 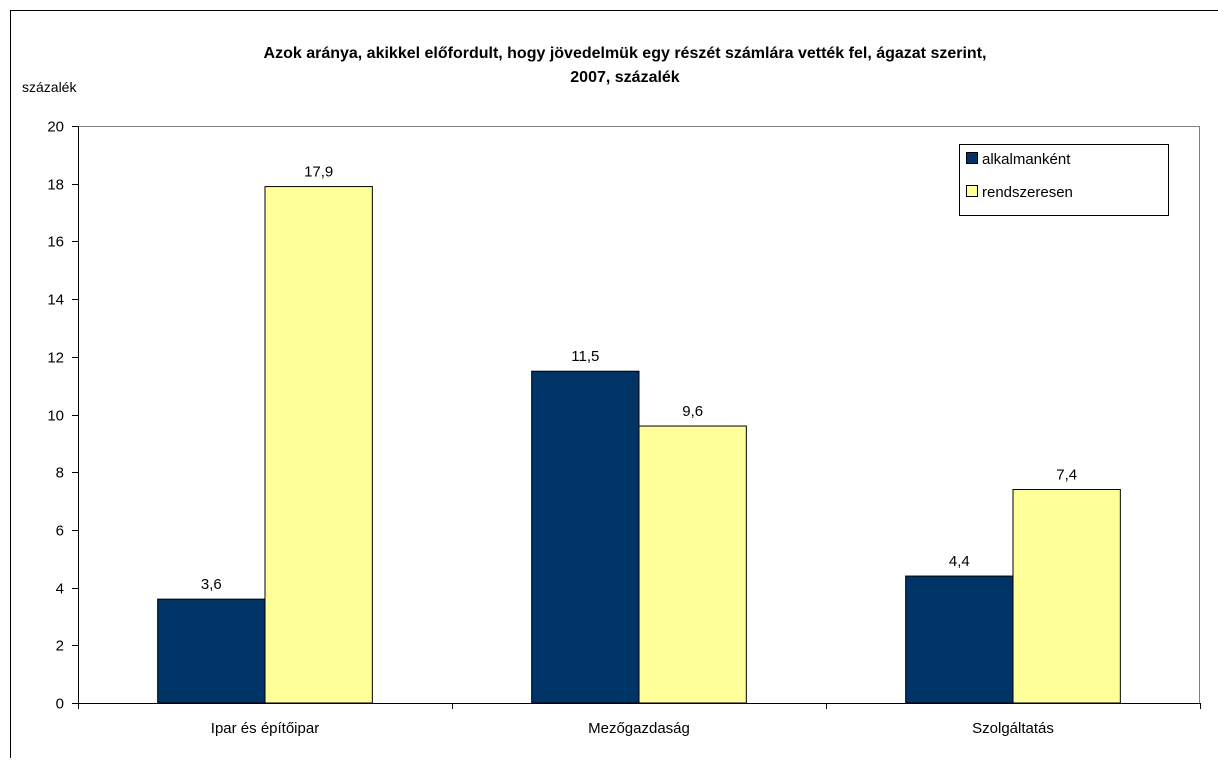 What do you see at coordinates (55, 416) in the screenshot?
I see `y-tick-label: 10` at bounding box center [55, 416].